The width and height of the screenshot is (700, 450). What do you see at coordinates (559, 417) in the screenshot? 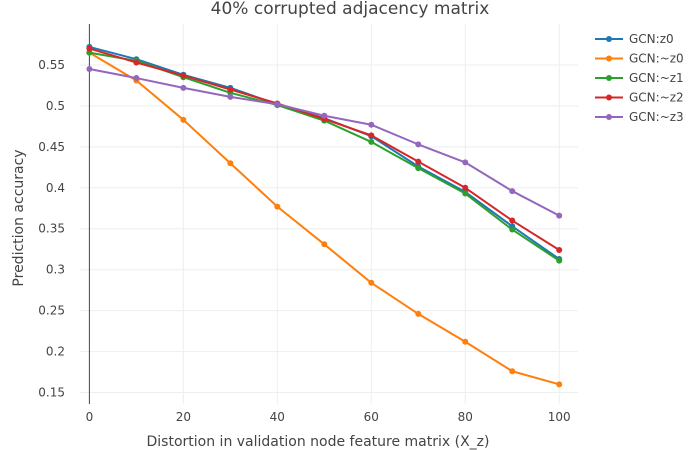
I see `x-tick-label: 100` at bounding box center [559, 417].